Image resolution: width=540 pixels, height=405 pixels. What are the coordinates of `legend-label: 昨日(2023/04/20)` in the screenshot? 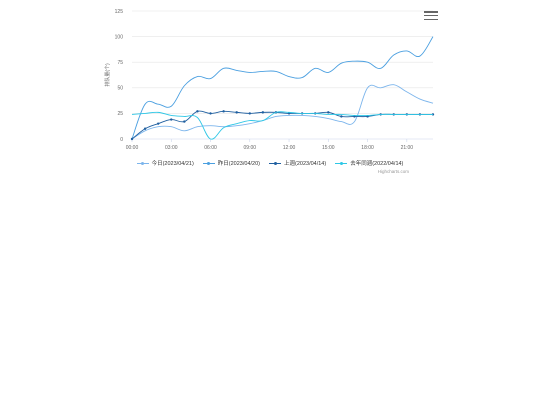 It's located at (238, 164).